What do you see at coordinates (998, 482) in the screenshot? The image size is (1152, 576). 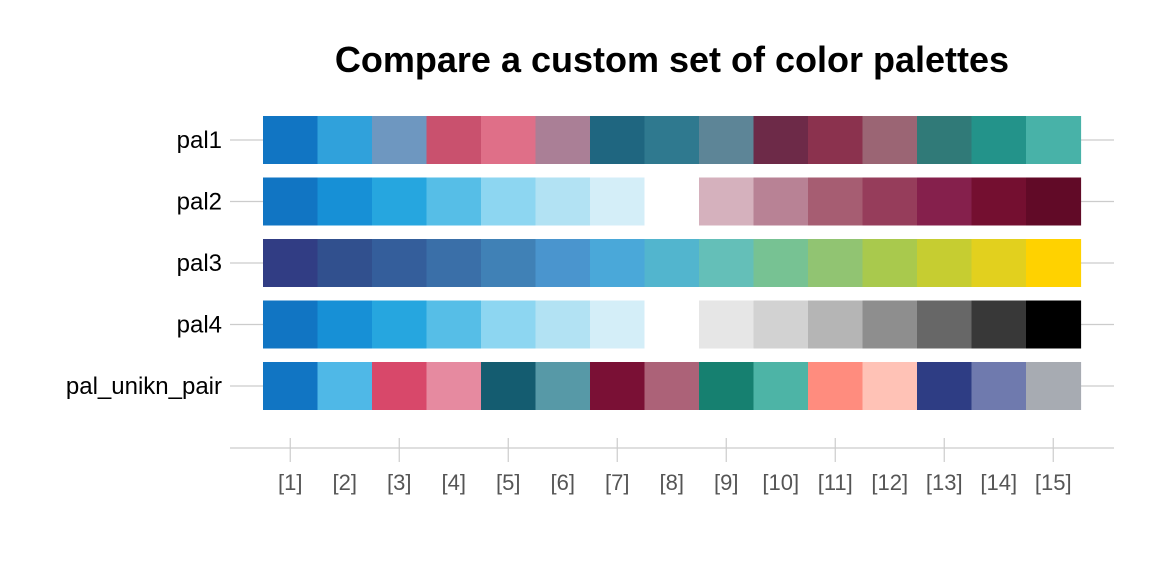 I see `x-tick-label: [14]` at bounding box center [998, 482].